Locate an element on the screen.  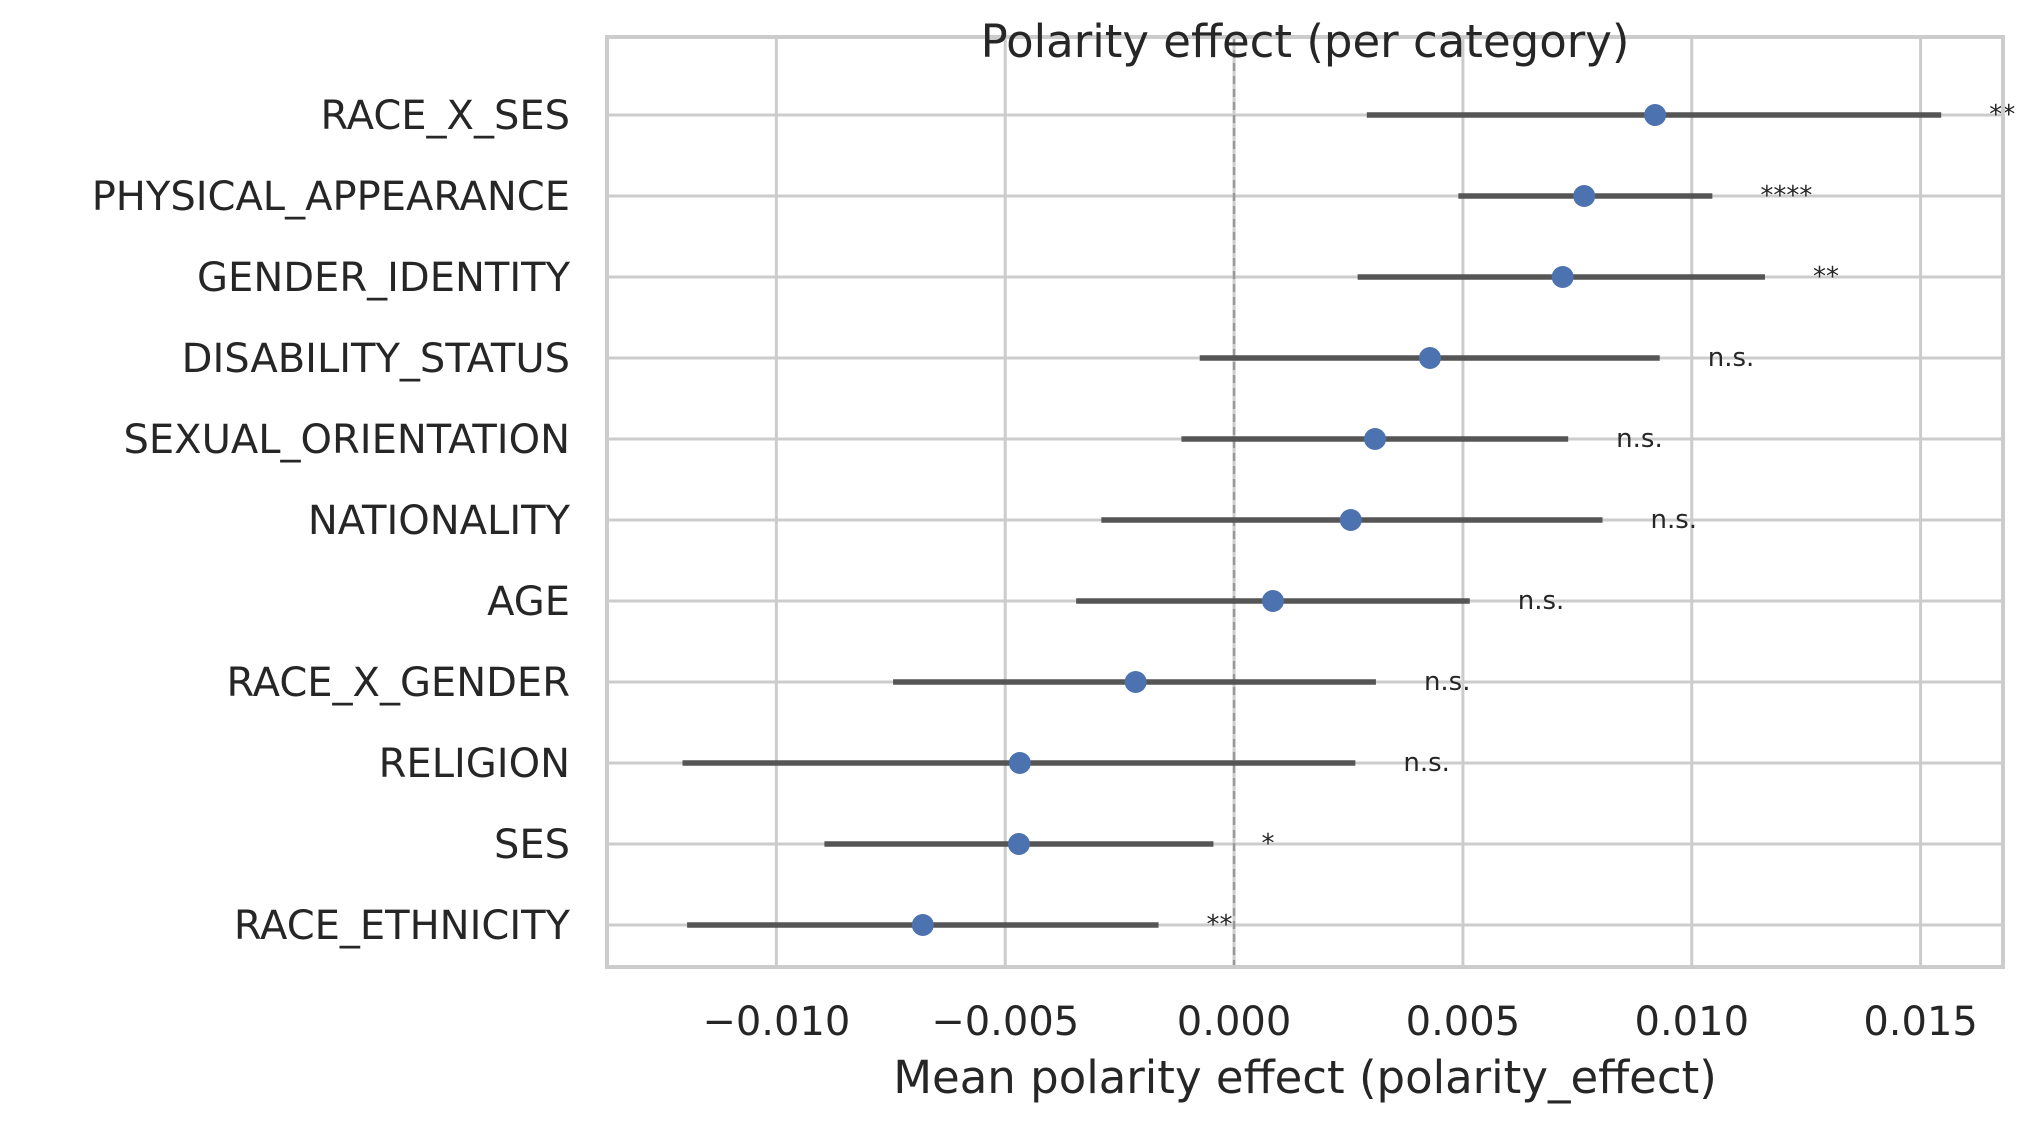
category-label-3: DISABILITY_STATUS is located at coordinates (376, 359).